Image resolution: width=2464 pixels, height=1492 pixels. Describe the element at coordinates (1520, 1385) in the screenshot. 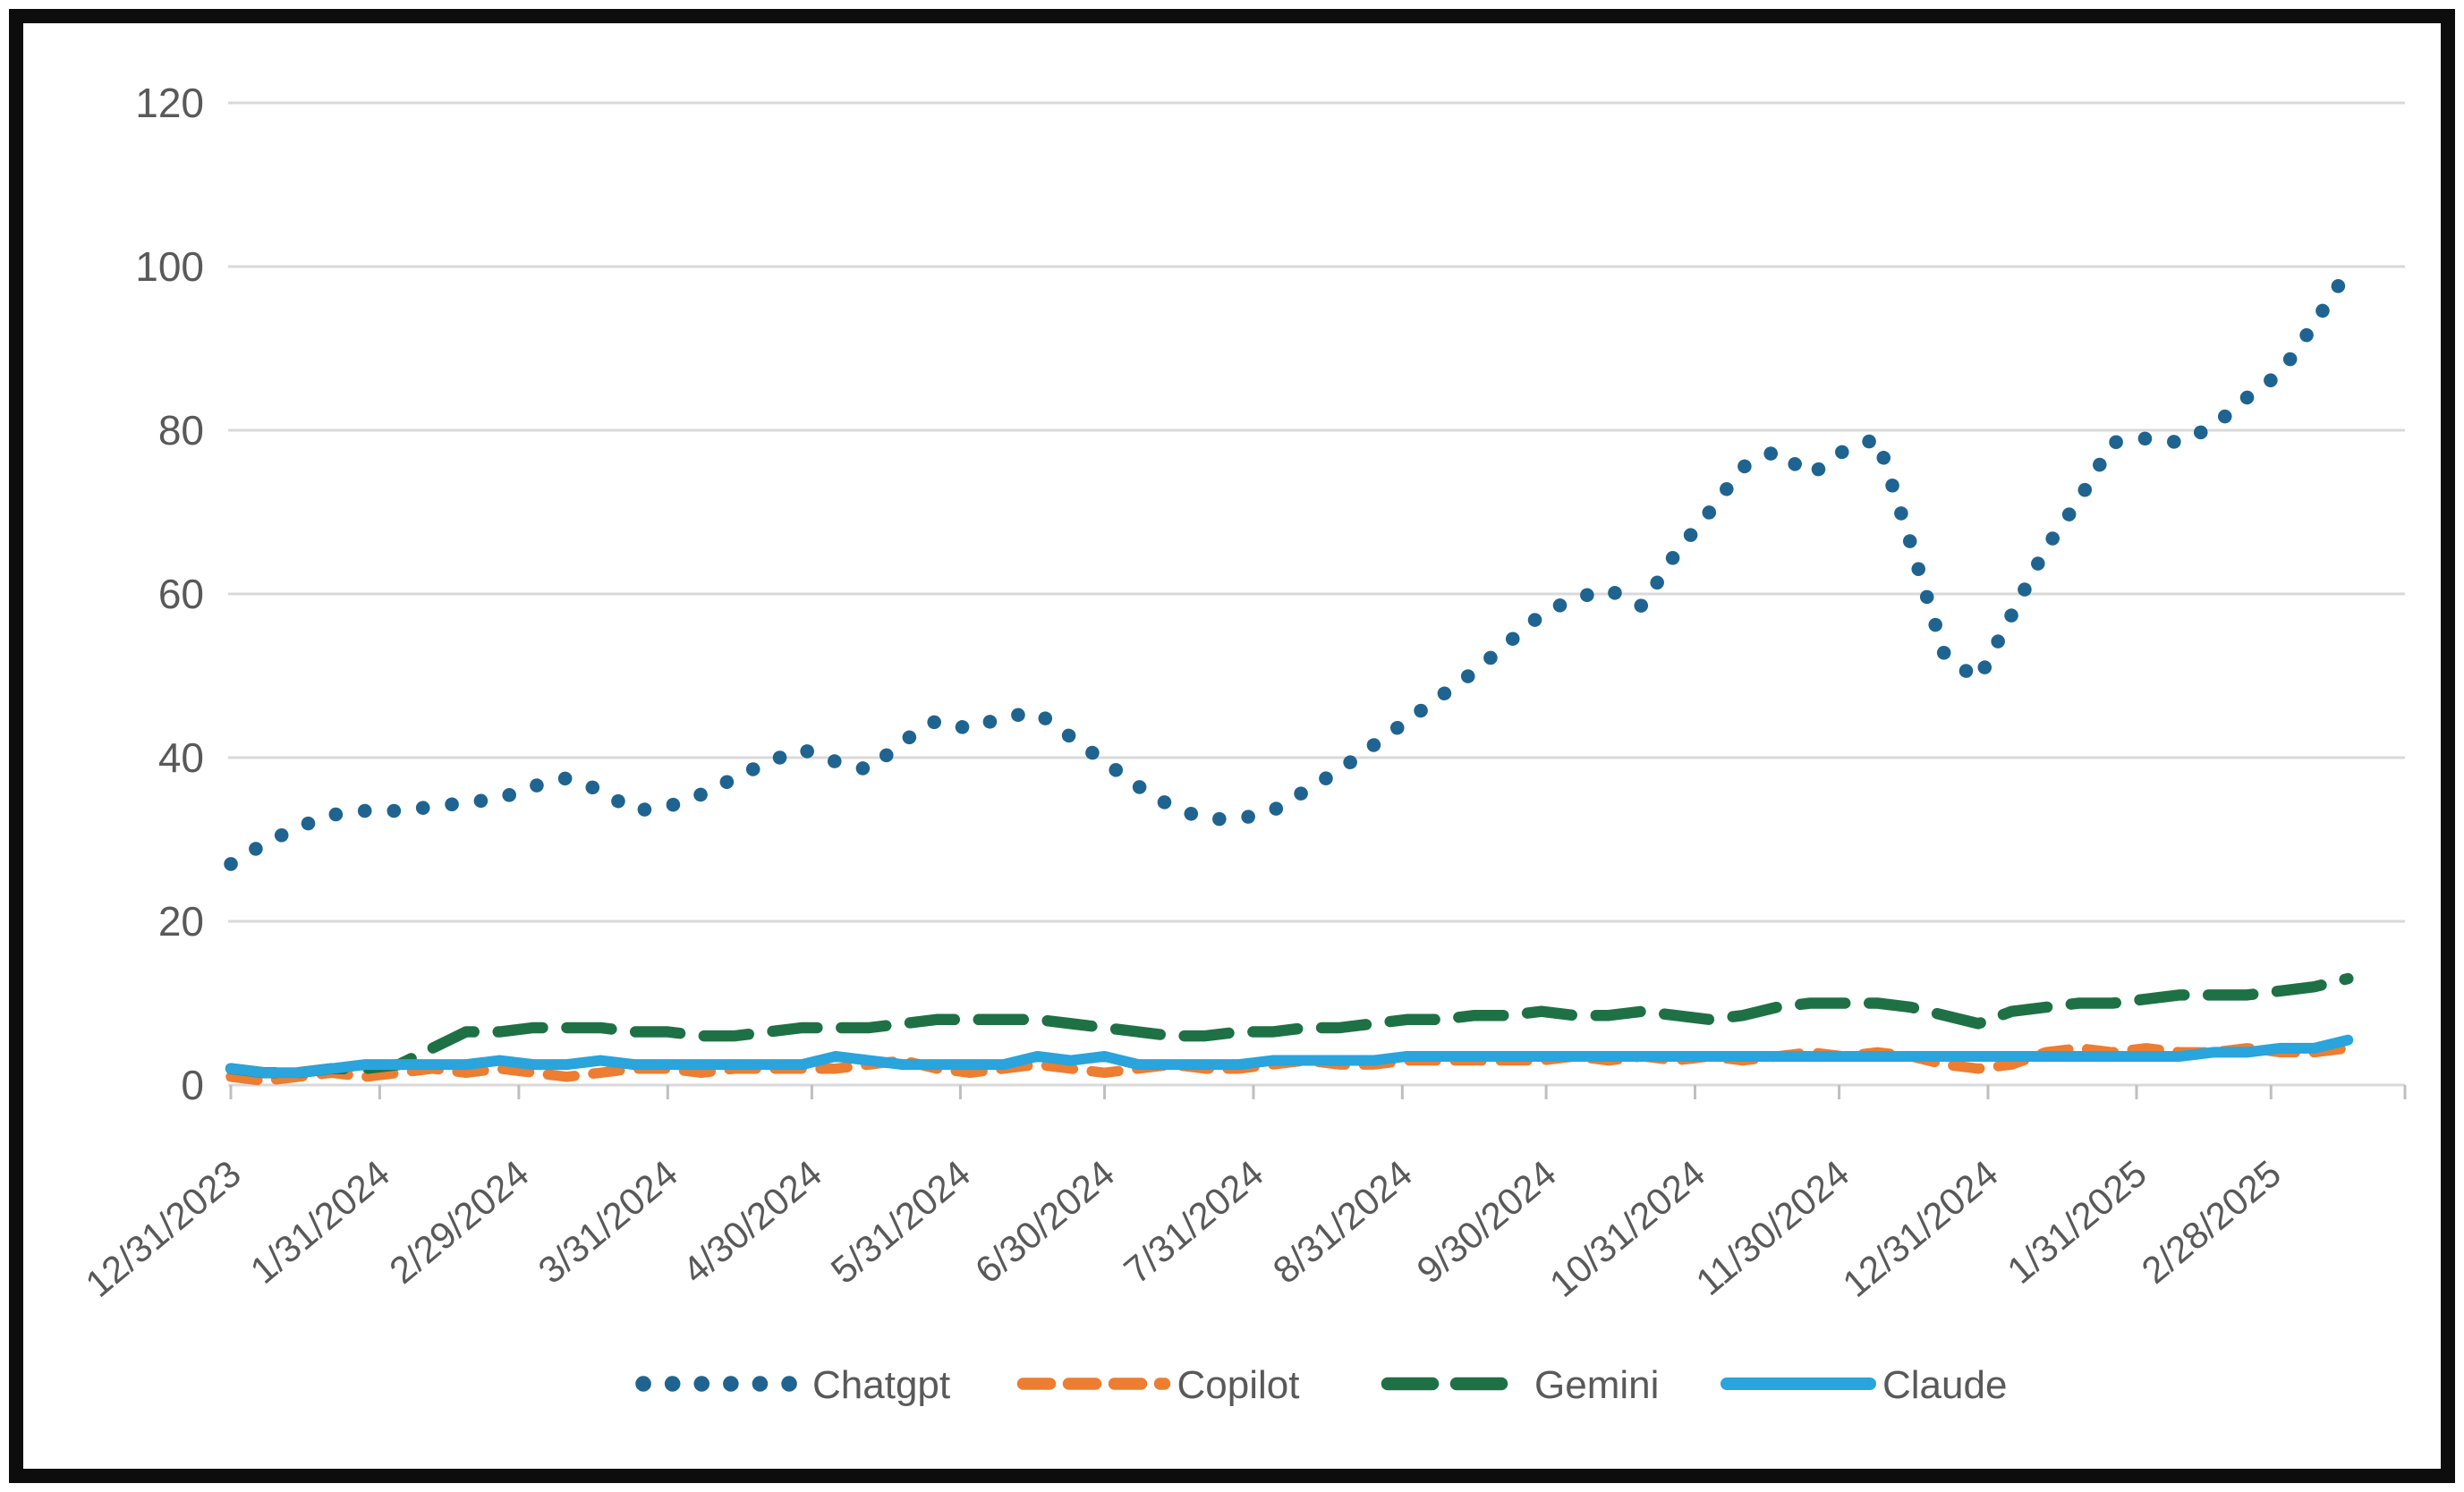

I see `legend-item-gemini: Gemini` at that location.